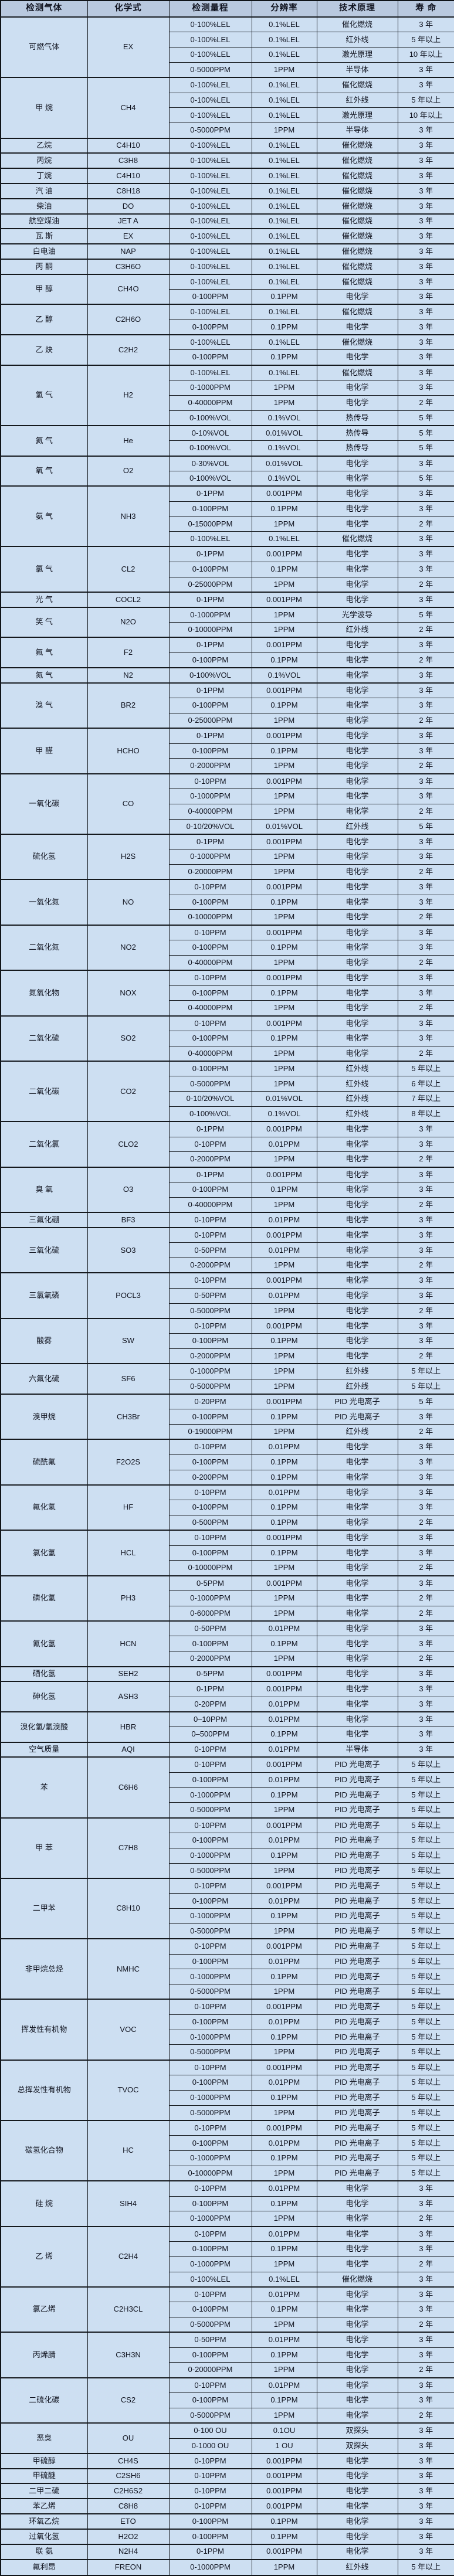 The height and width of the screenshot is (2576, 454). Describe the element at coordinates (227, 2150) in the screenshot. I see `table-row: 碳氢化合物 HC 0-10PPM 0.001PPM PID 光电离子 5 年以上` at that location.